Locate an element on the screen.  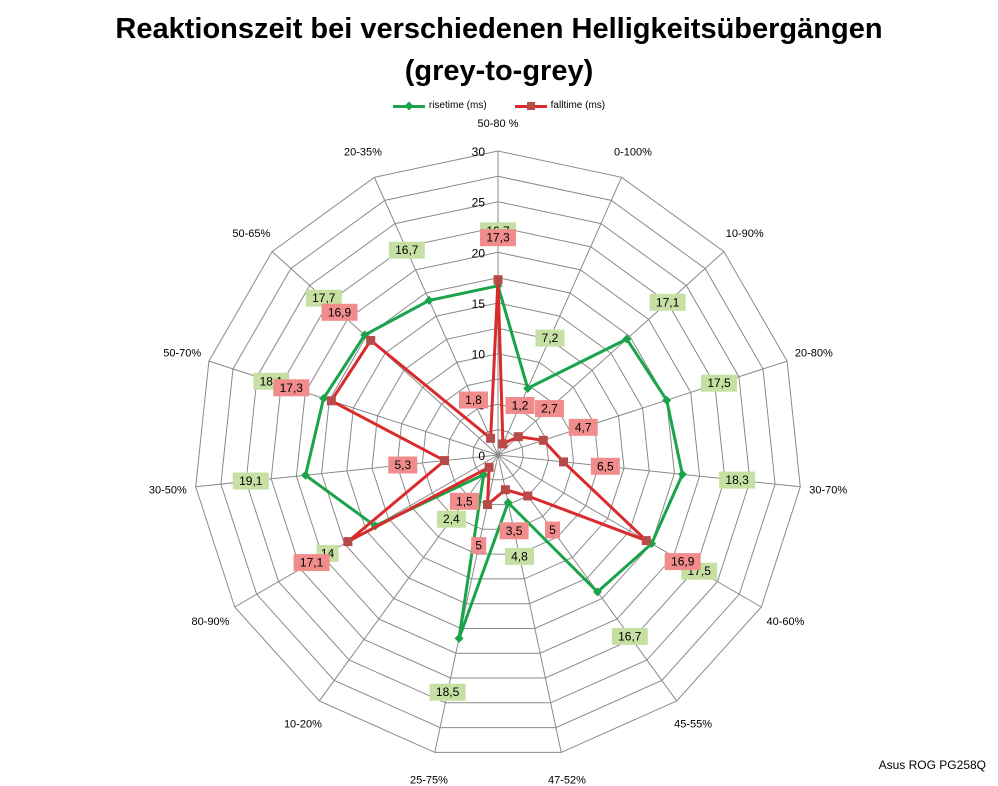
data-label-risetime: 19,1 is located at coordinates (251, 481).